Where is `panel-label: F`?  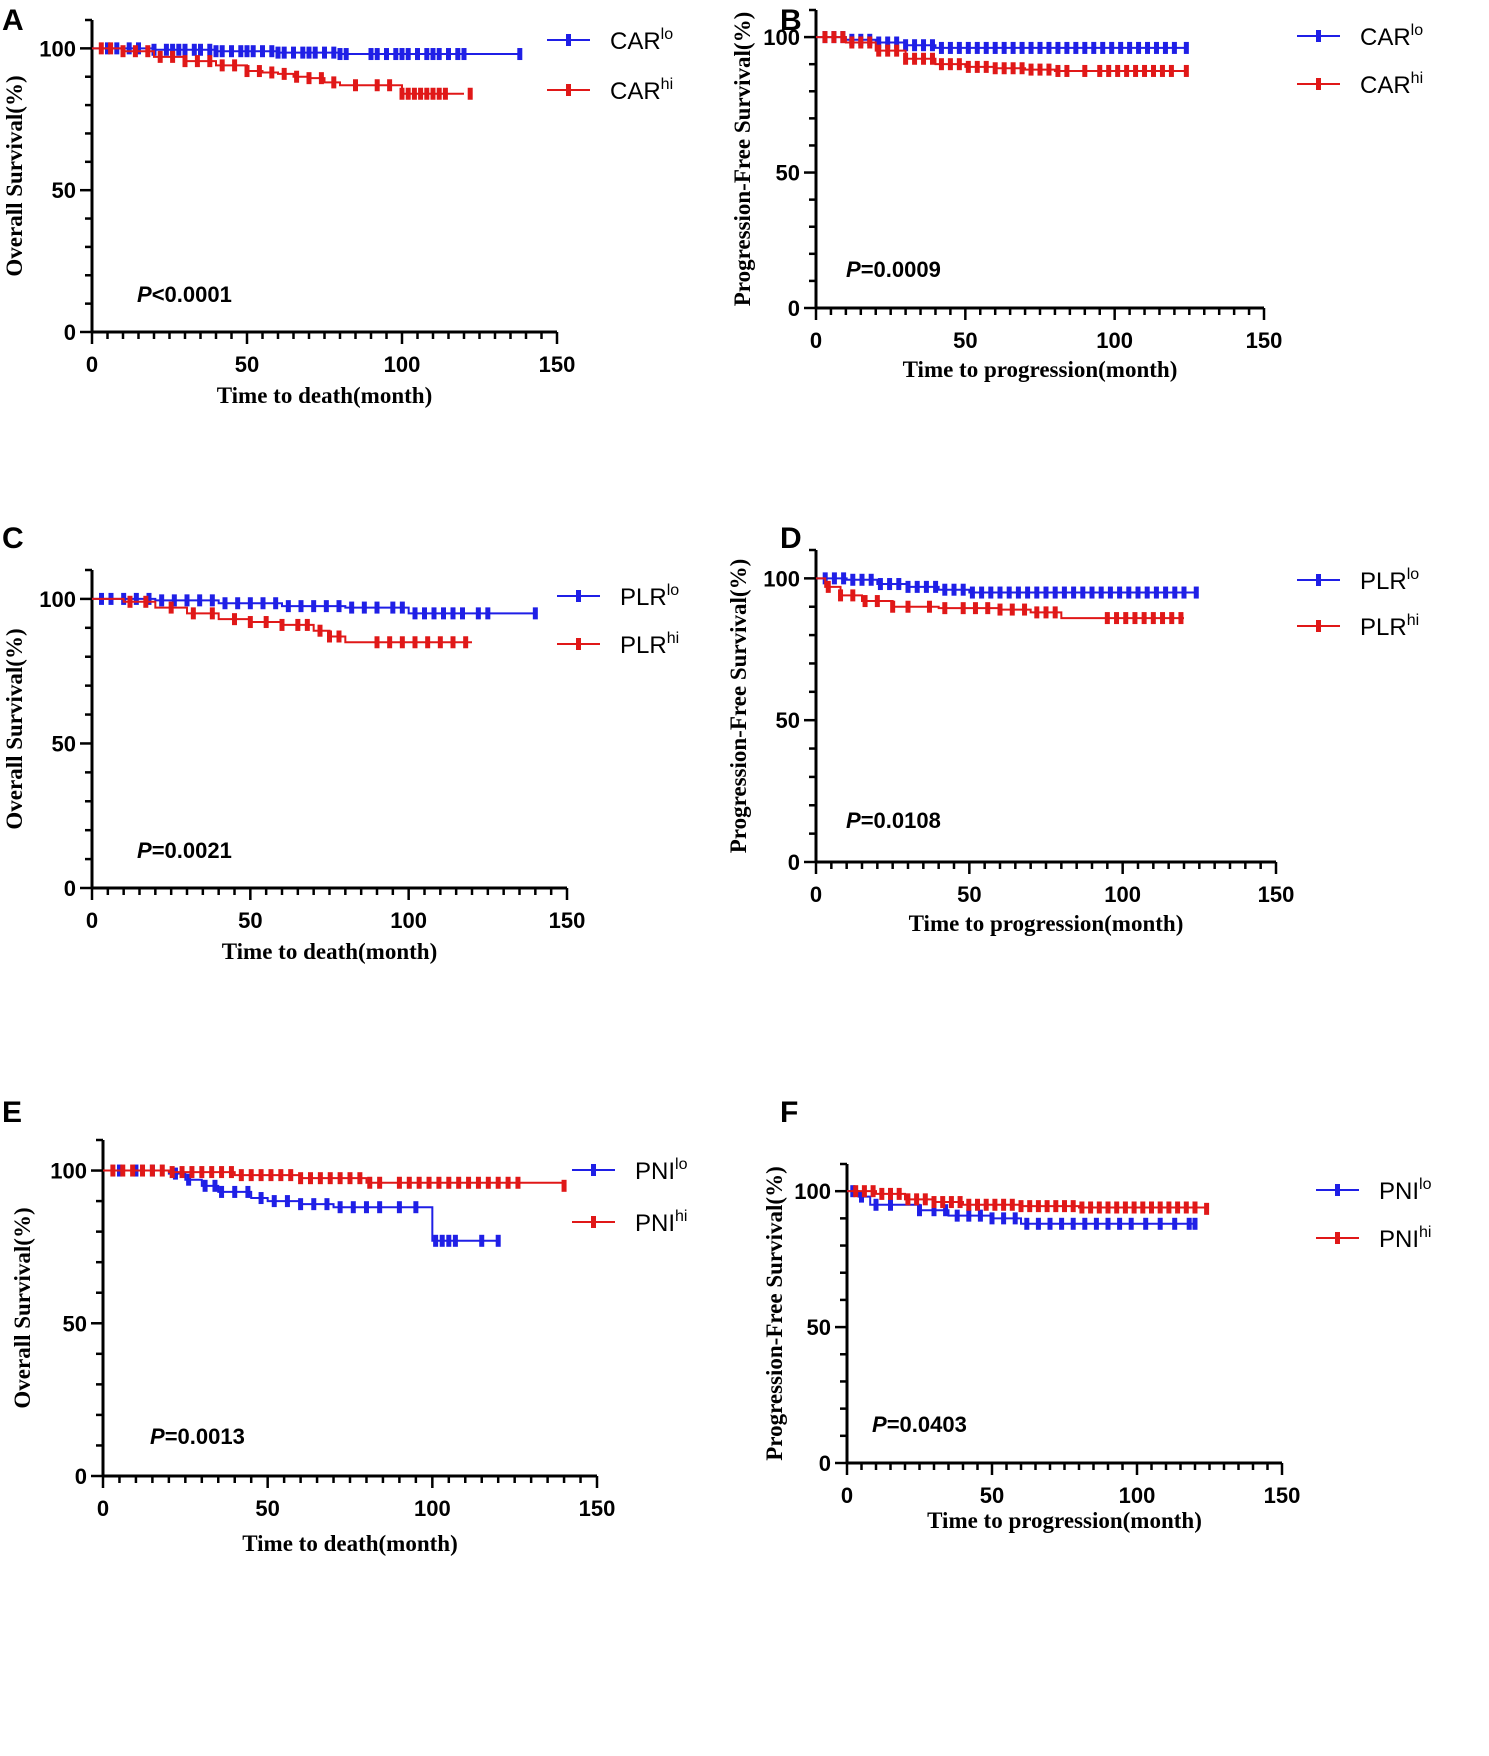
panel-label: F is located at coordinates (789, 1112).